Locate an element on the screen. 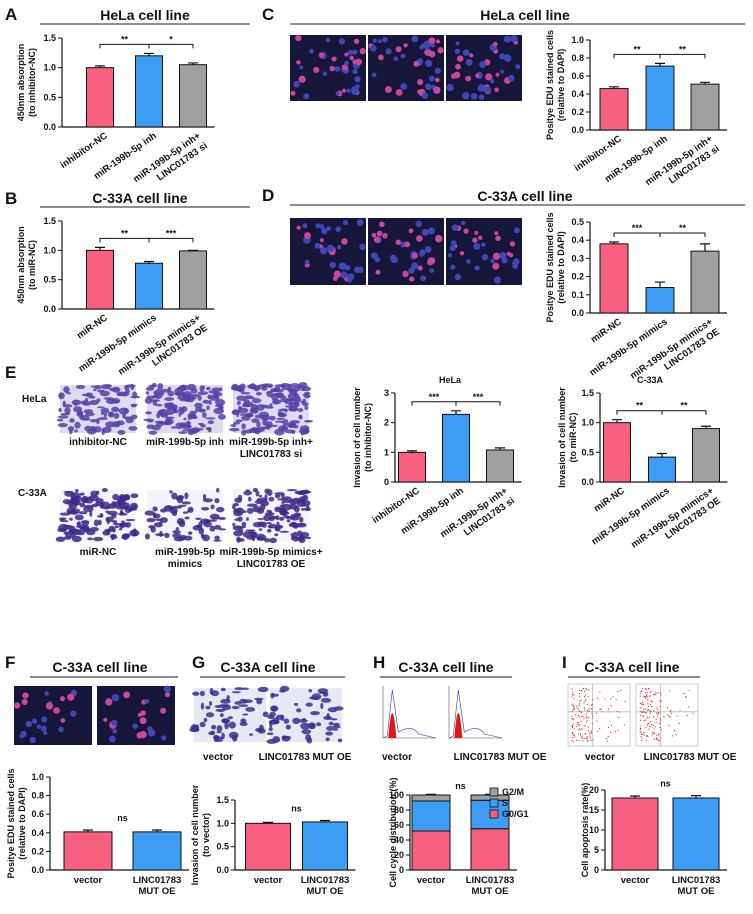 This screenshot has width=753, height=914. panel-letter: F is located at coordinates (10, 662).